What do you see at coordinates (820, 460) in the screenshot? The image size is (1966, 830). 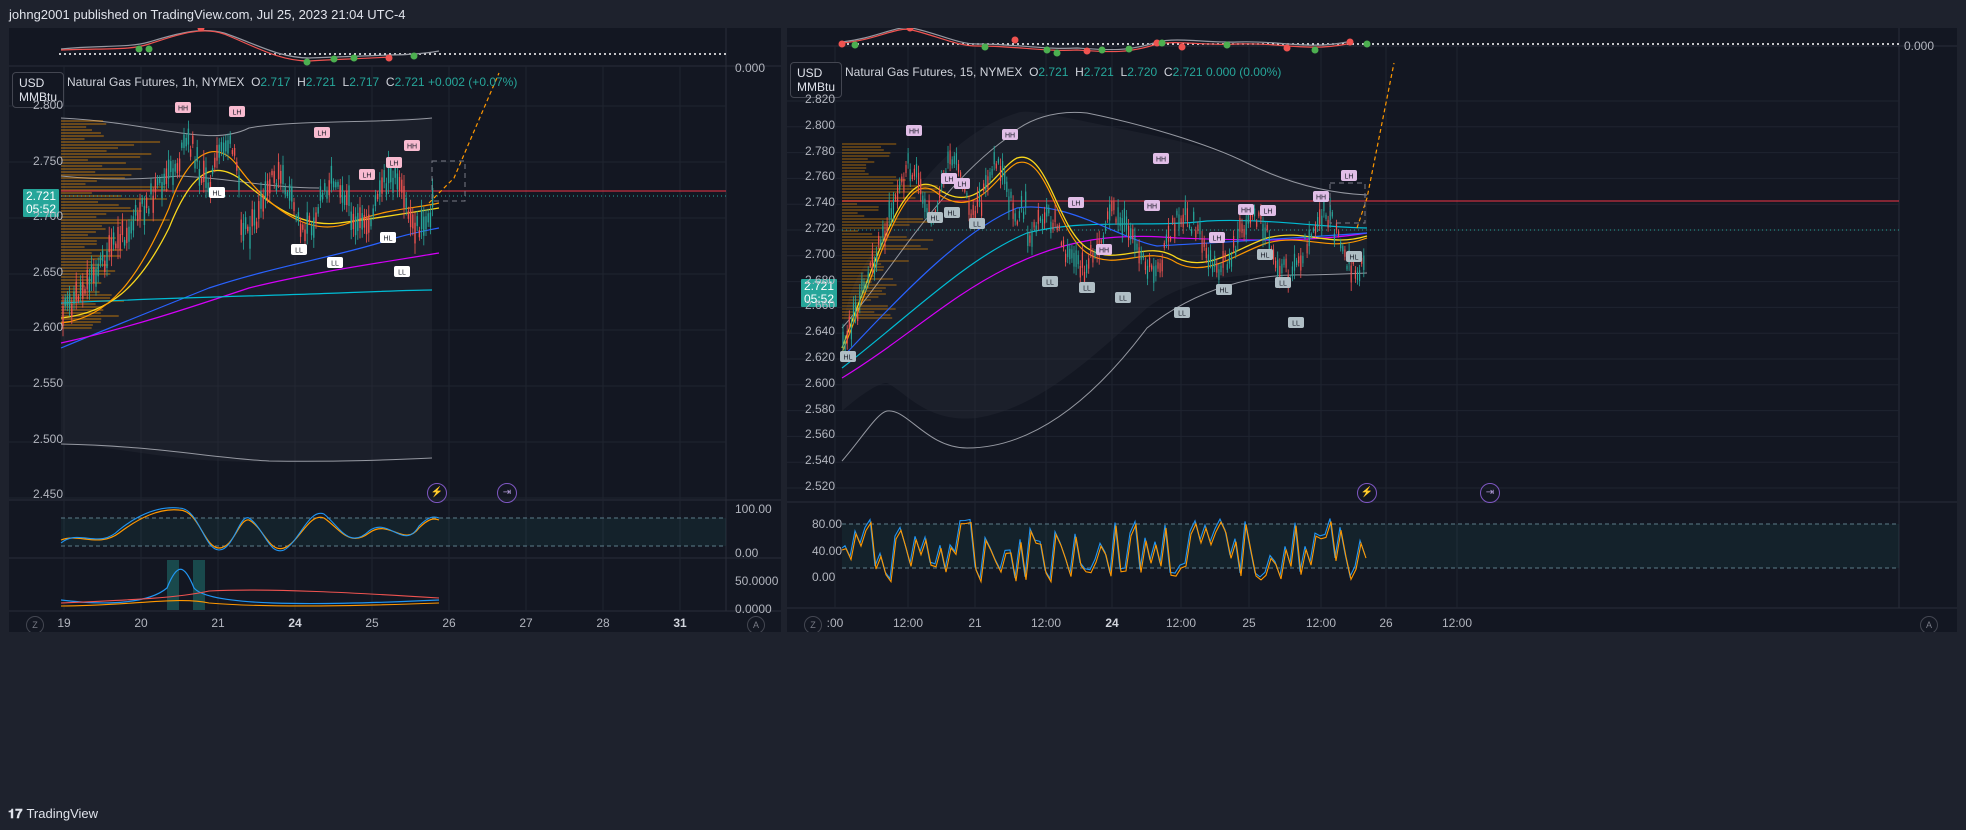 I see `price-axis-tick: 2.540` at bounding box center [820, 460].